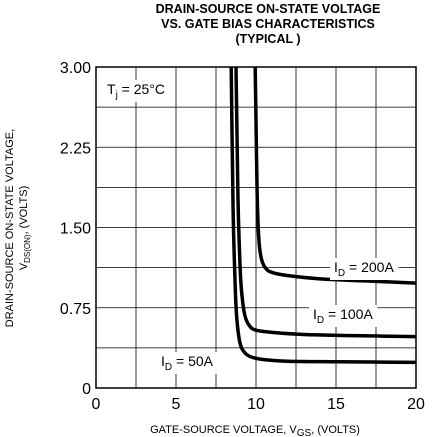 The image size is (441, 437). I want to click on title-line-3: (TYPICAL ), so click(267, 39).